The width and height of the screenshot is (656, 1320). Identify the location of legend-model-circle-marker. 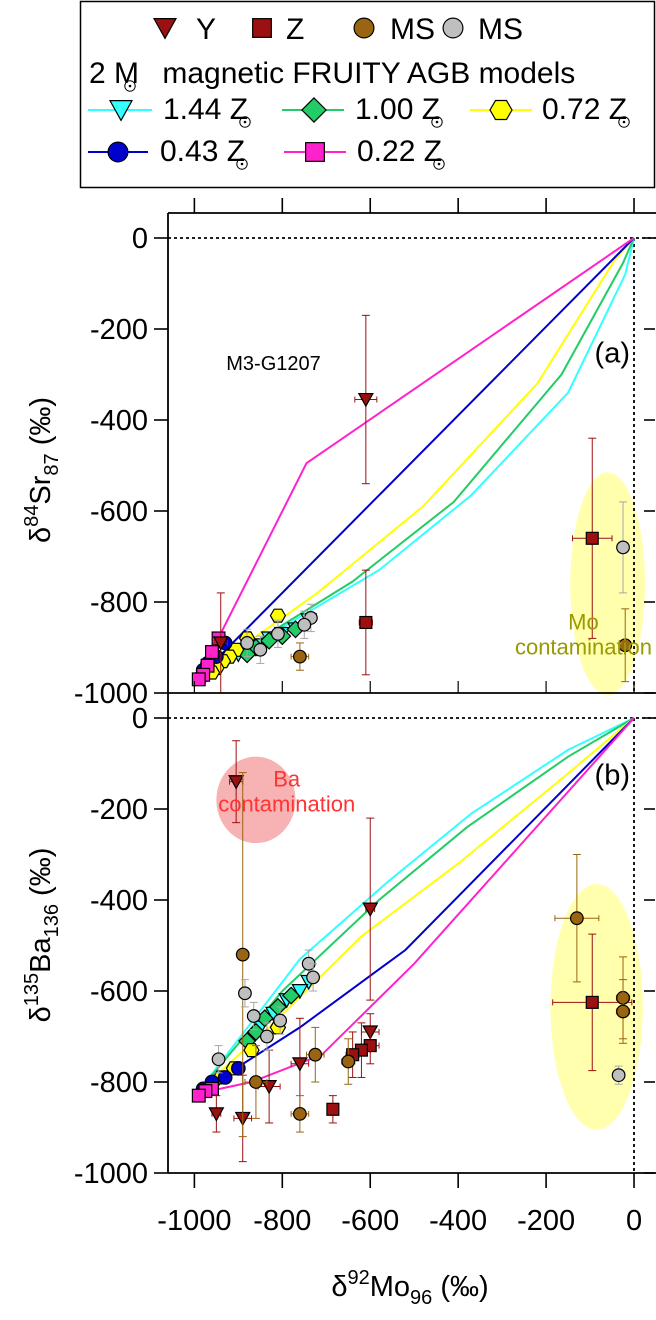
(118, 152).